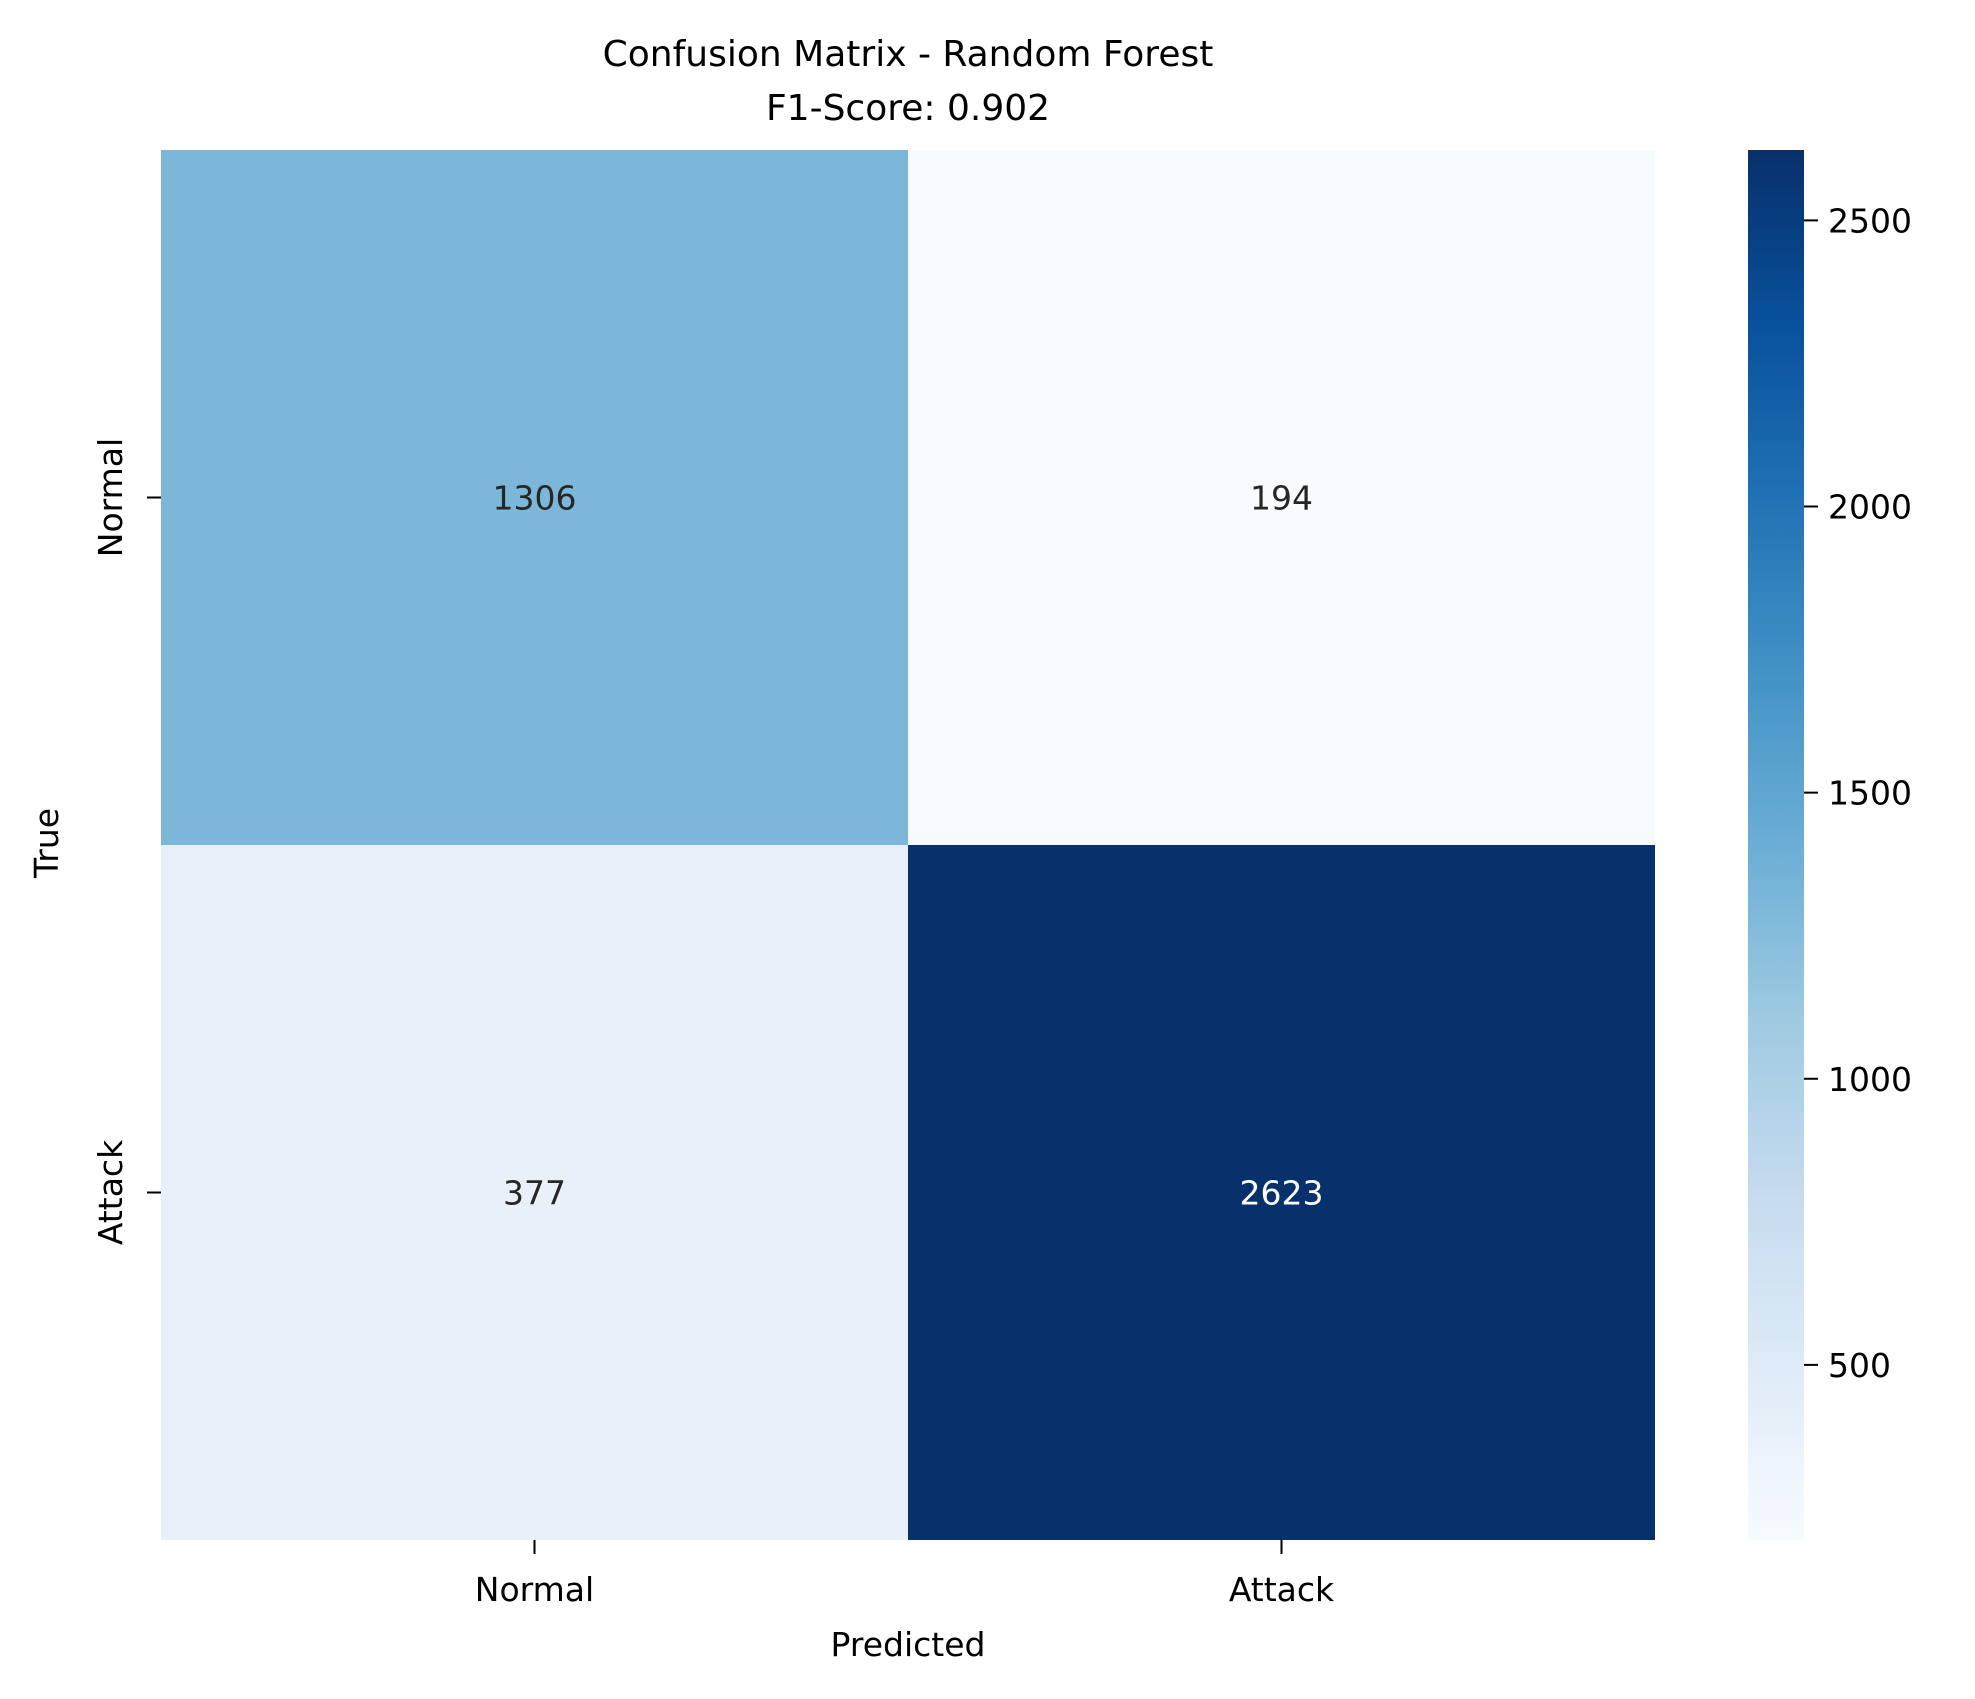  I want to click on cell-value: 377, so click(534, 1193).